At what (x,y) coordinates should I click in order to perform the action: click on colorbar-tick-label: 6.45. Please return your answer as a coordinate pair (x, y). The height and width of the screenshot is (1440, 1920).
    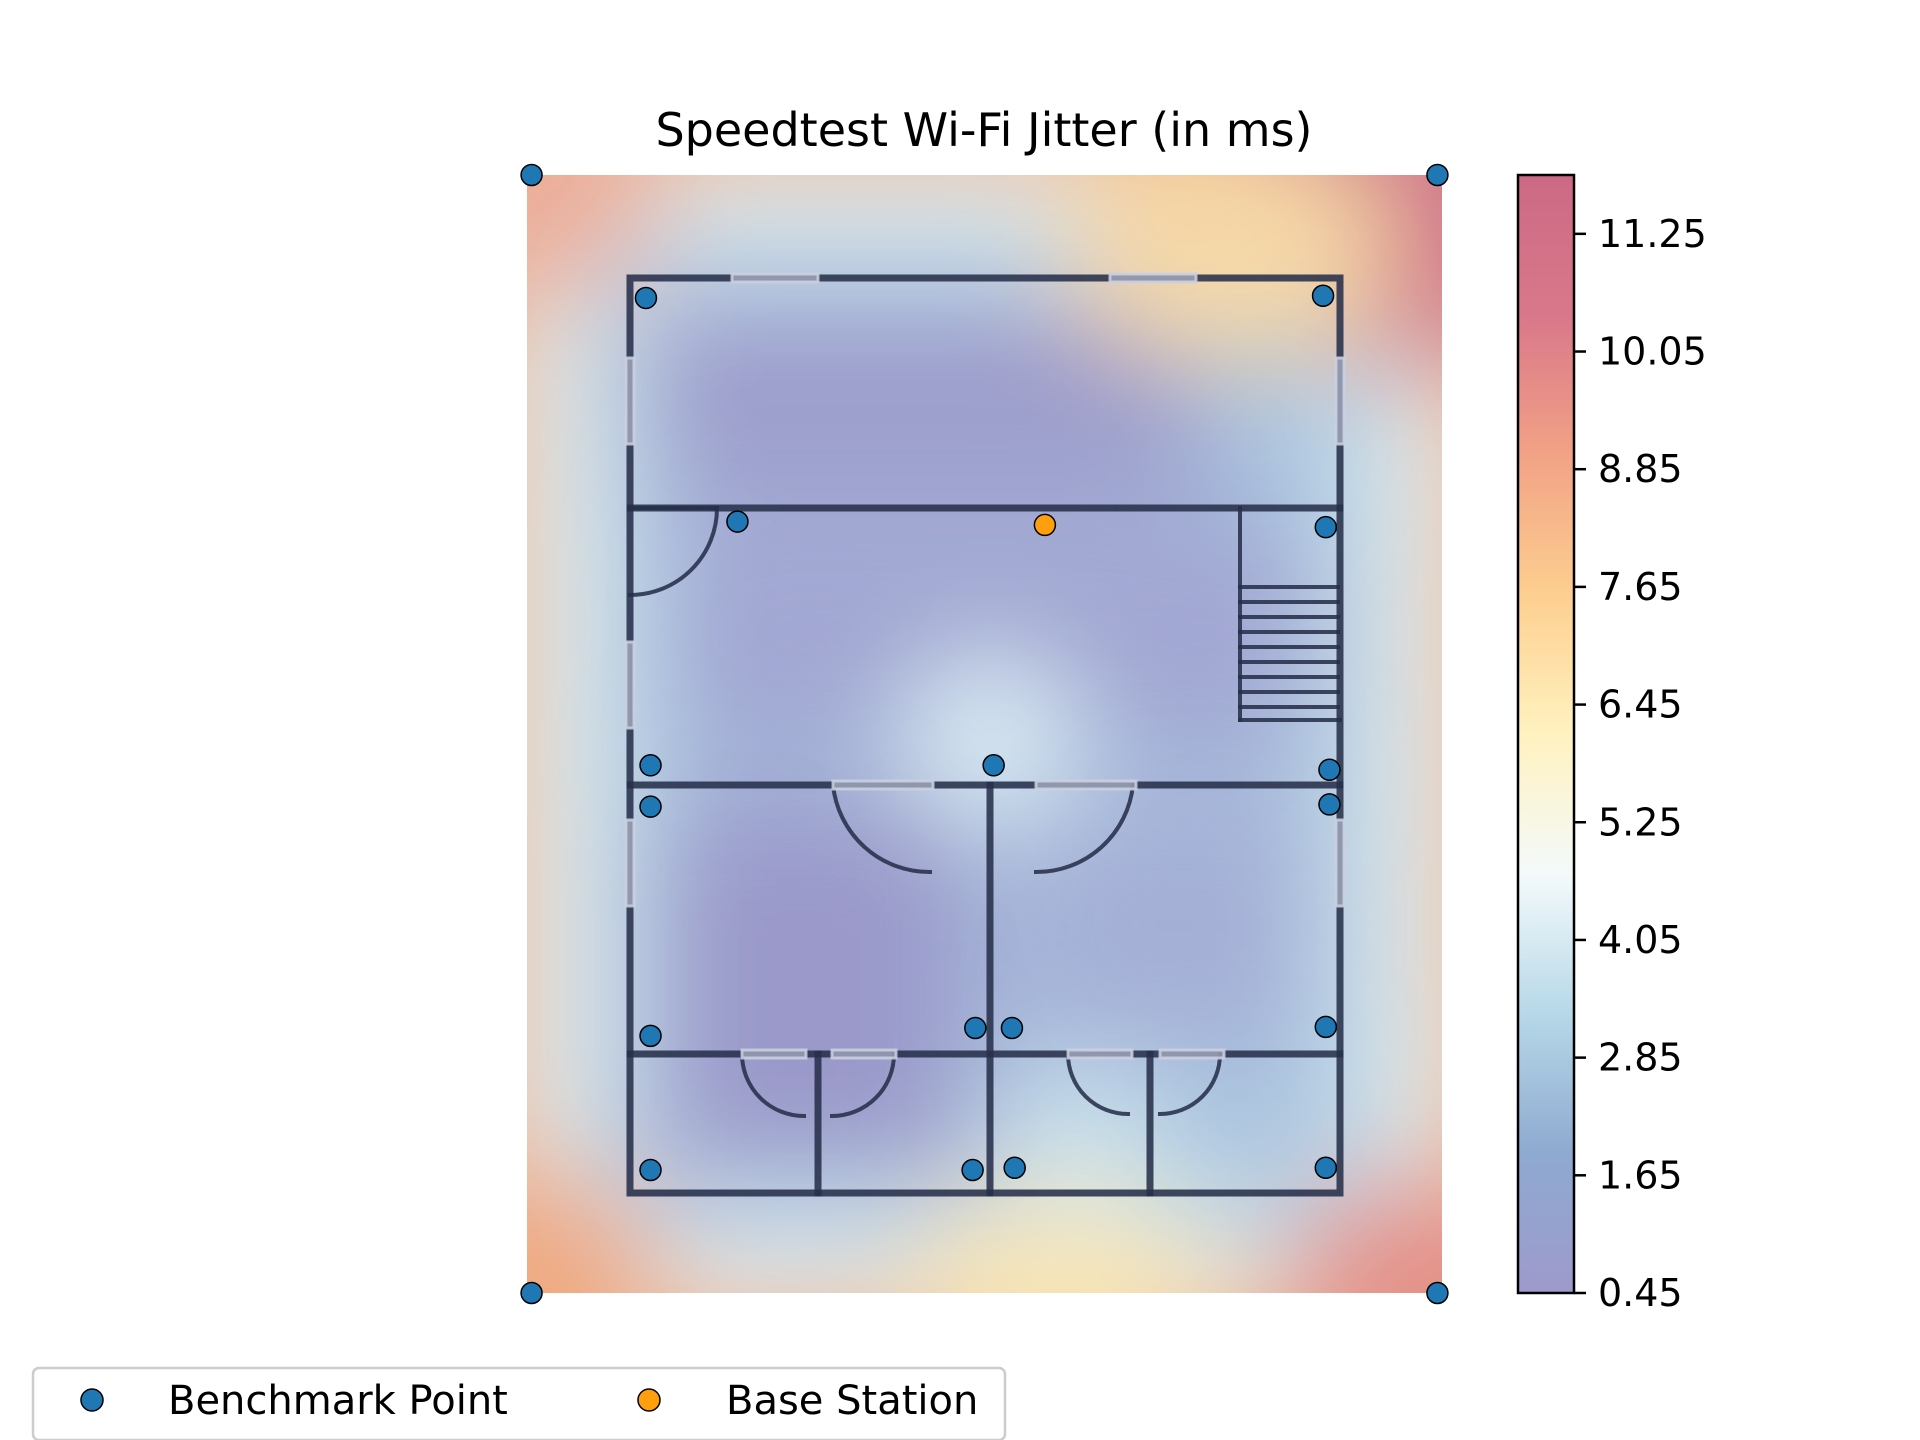
    Looking at the image, I should click on (1640, 705).